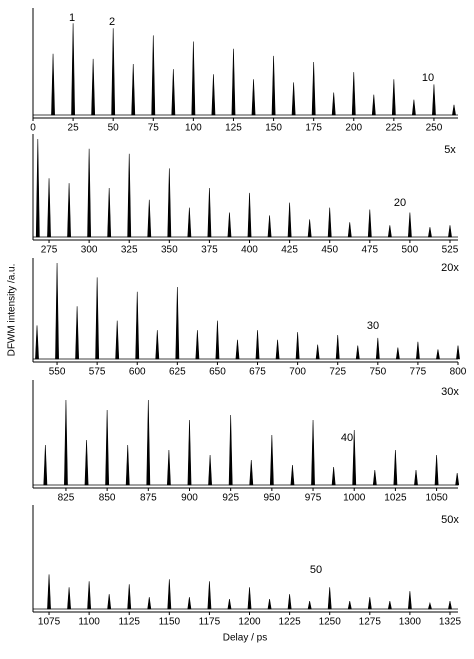 The height and width of the screenshot is (659, 474). I want to click on annotation: 2, so click(112, 22).